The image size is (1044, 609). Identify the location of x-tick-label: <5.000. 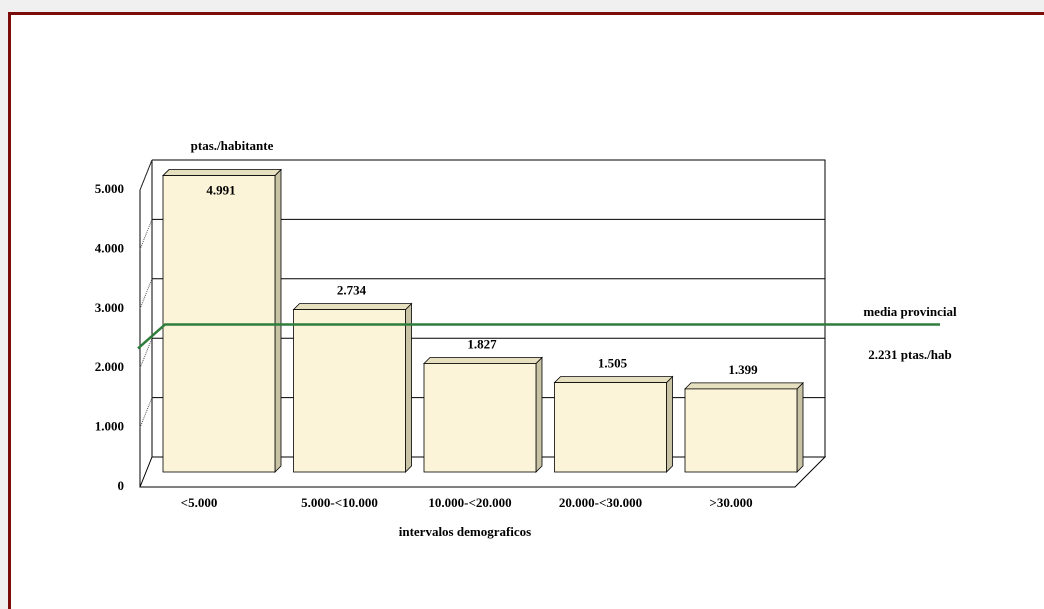
(199, 502).